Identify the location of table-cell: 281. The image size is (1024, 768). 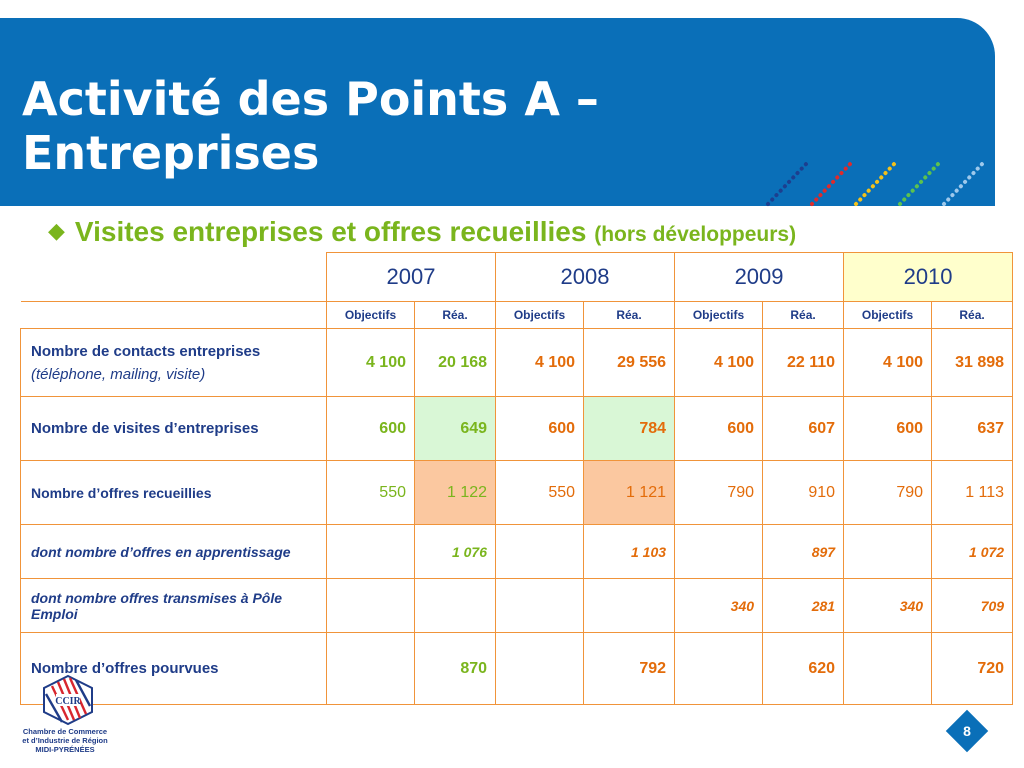
(803, 605).